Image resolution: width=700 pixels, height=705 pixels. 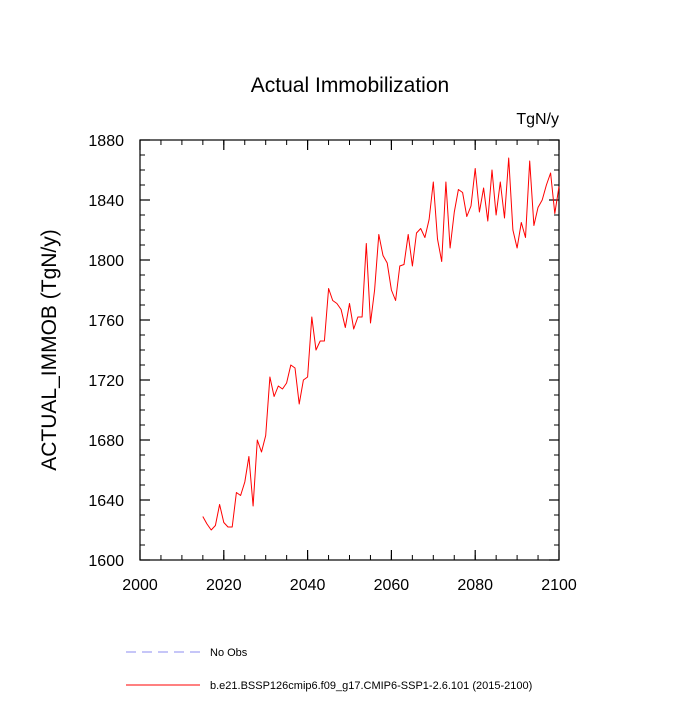 I want to click on x-tick-label: 2020, so click(x=224, y=585).